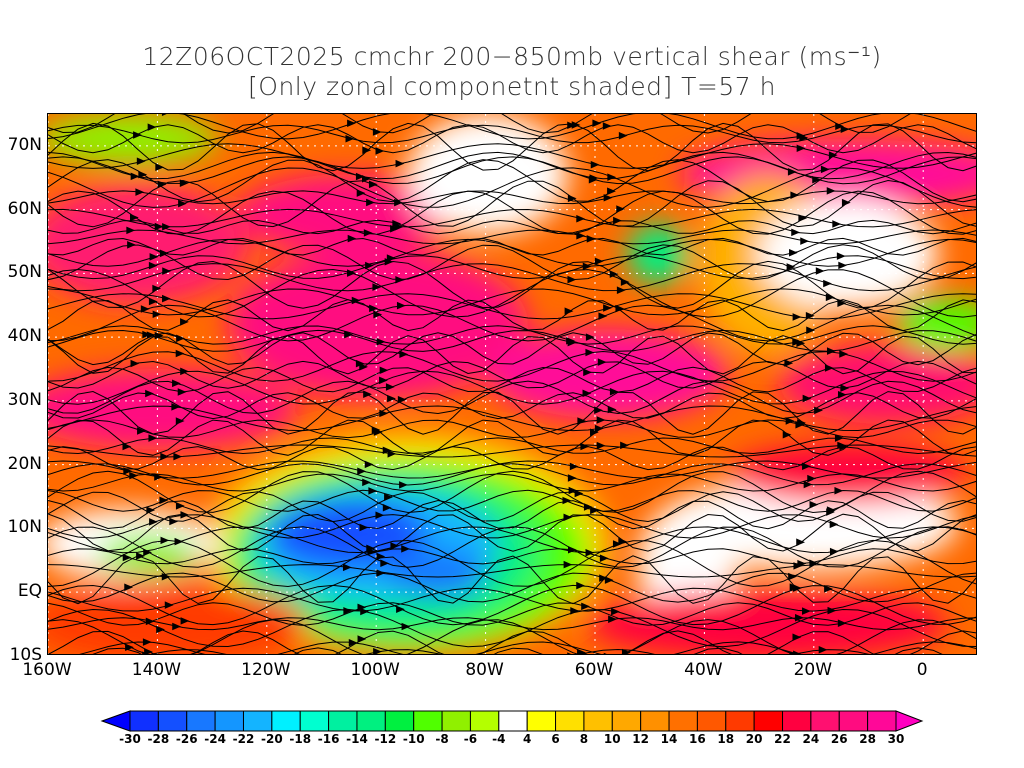 Image resolution: width=1024 pixels, height=768 pixels. Describe the element at coordinates (25, 654) in the screenshot. I see `y-tick-label: 10S` at that location.